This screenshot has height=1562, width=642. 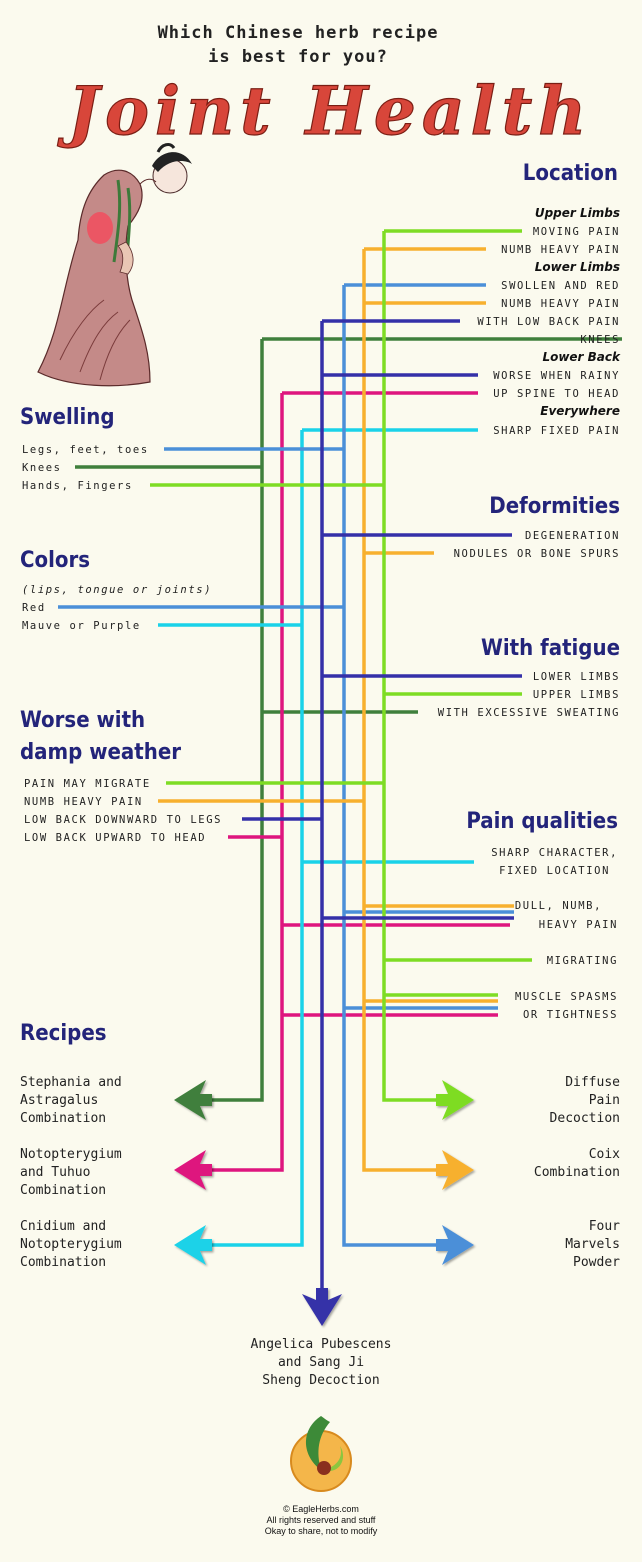 I want to click on recipe-cnidium: Cnidium and Notopterygium Combination, so click(x=71, y=1244).